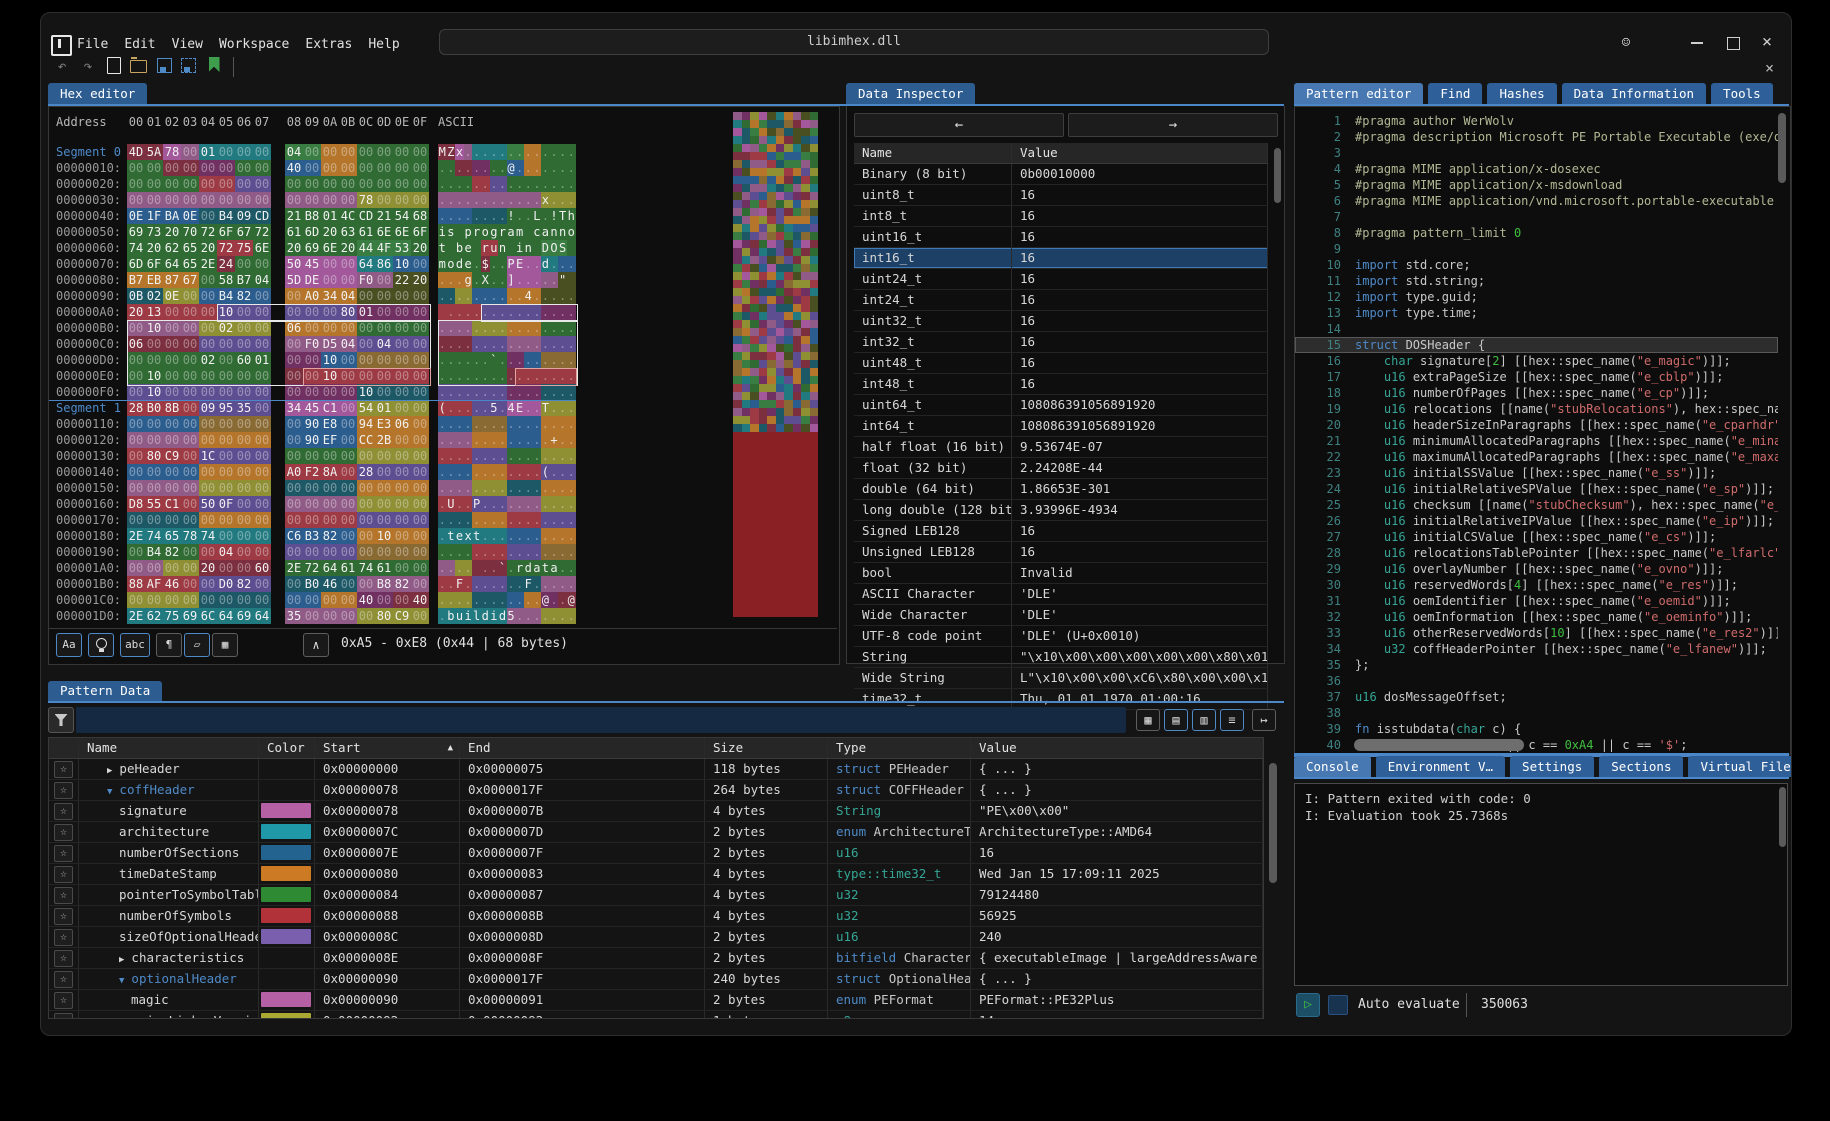  I want to click on inspector-row: uint24_t 16, so click(1061, 279).